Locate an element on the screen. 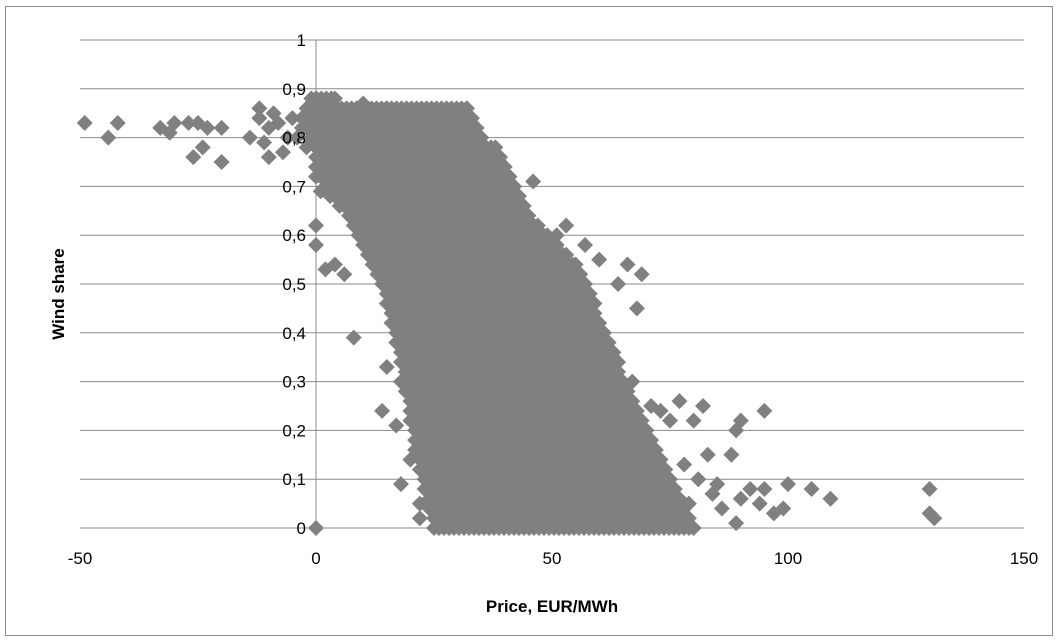  y-tick-label: 0,4 is located at coordinates (294, 333).